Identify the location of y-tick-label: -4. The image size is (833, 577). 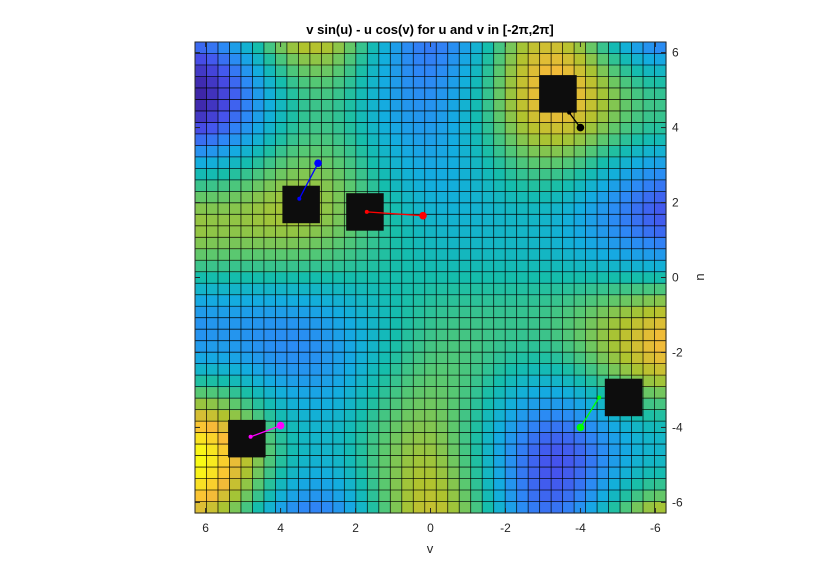
(677, 427).